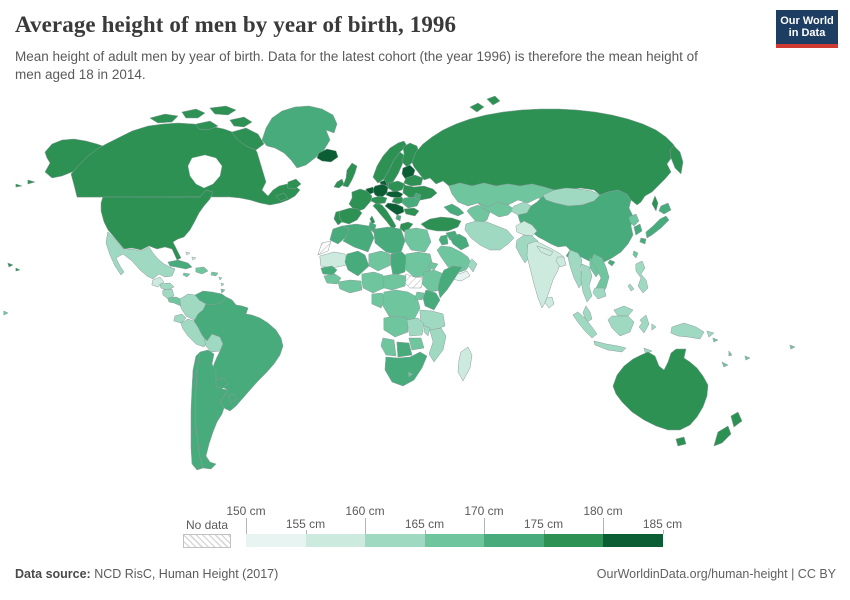 The height and width of the screenshot is (600, 850). What do you see at coordinates (450, 282) in the screenshot?
I see `region-somalia` at bounding box center [450, 282].